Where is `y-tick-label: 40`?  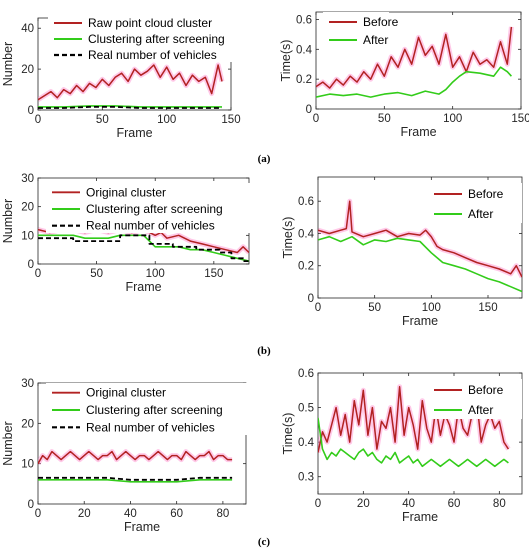 y-tick-label: 40 is located at coordinates (27, 29).